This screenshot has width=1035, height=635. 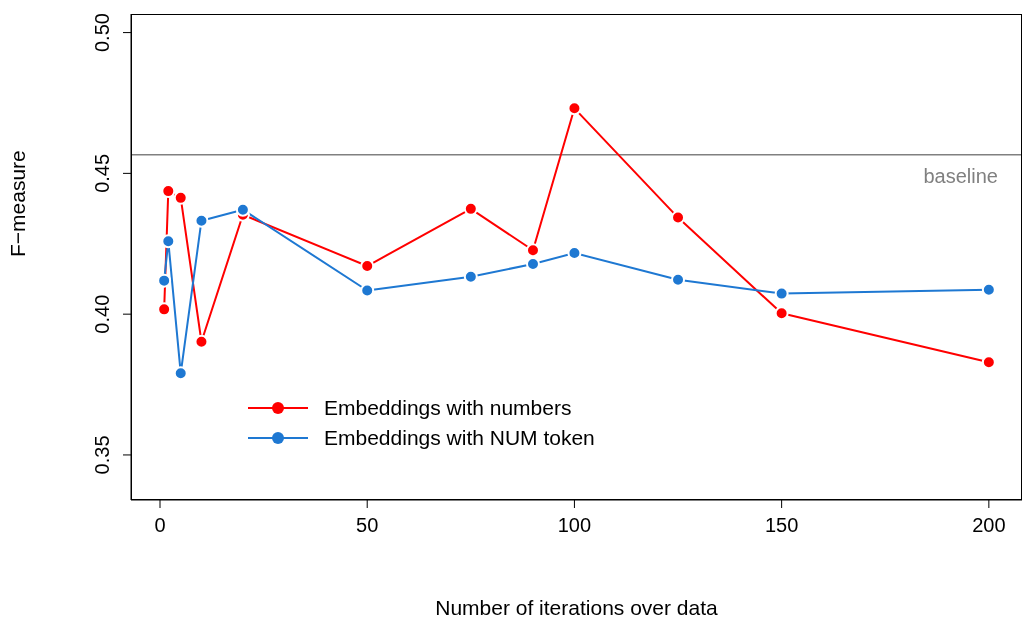 I want to click on x-axis-title: Number of iterations over data, so click(x=577, y=607).